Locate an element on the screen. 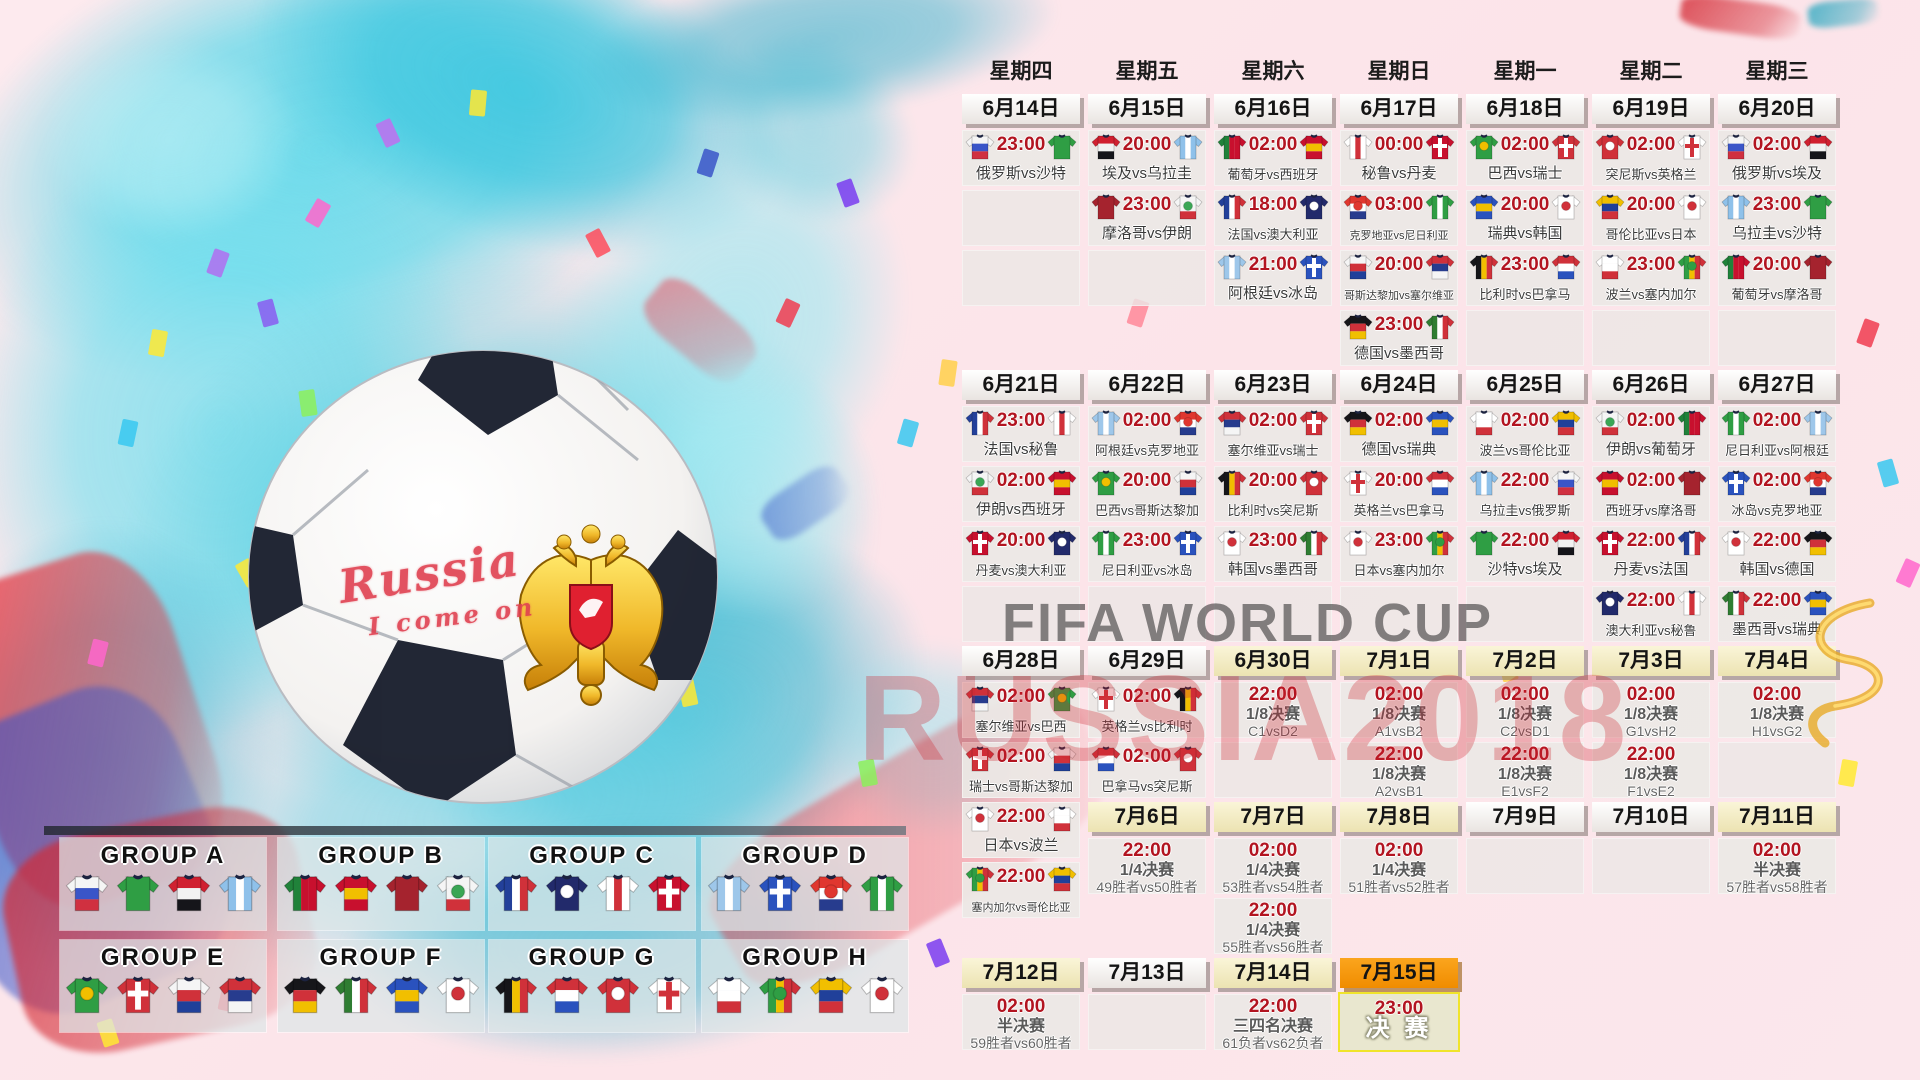  date-header: 6月20日 is located at coordinates (1777, 109).